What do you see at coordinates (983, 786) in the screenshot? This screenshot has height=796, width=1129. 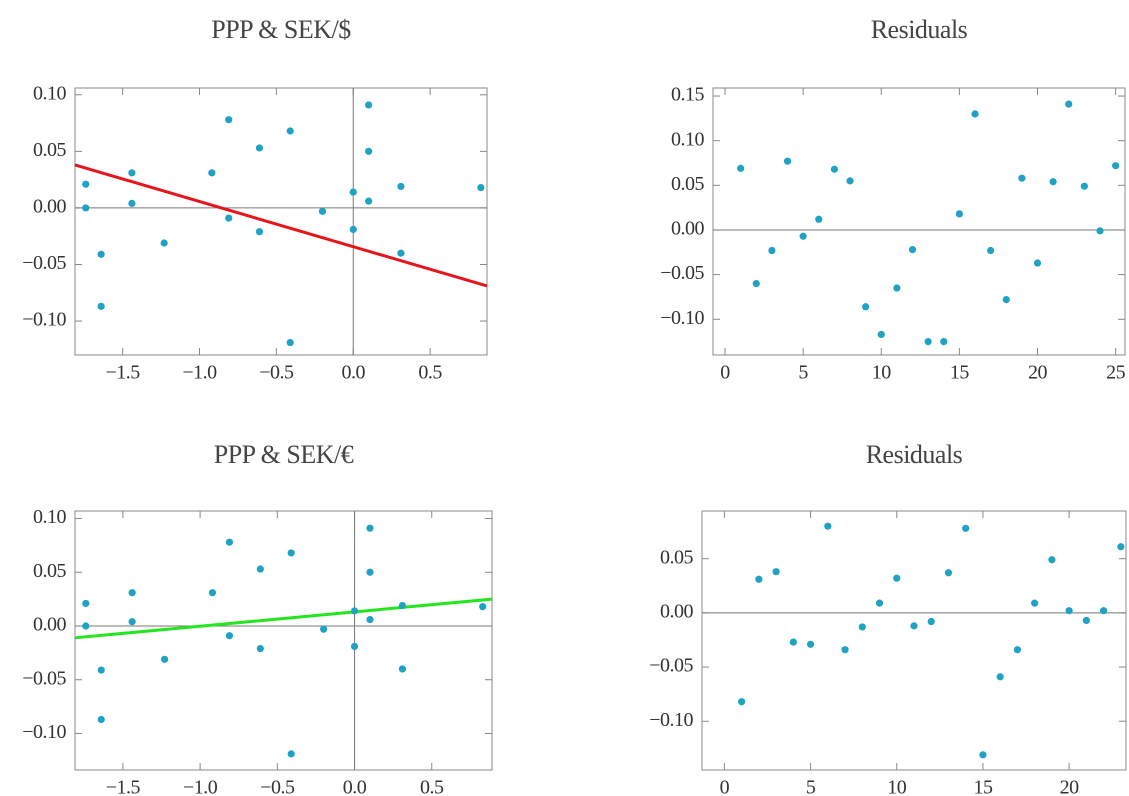 I see `x-tick-label: 15` at bounding box center [983, 786].